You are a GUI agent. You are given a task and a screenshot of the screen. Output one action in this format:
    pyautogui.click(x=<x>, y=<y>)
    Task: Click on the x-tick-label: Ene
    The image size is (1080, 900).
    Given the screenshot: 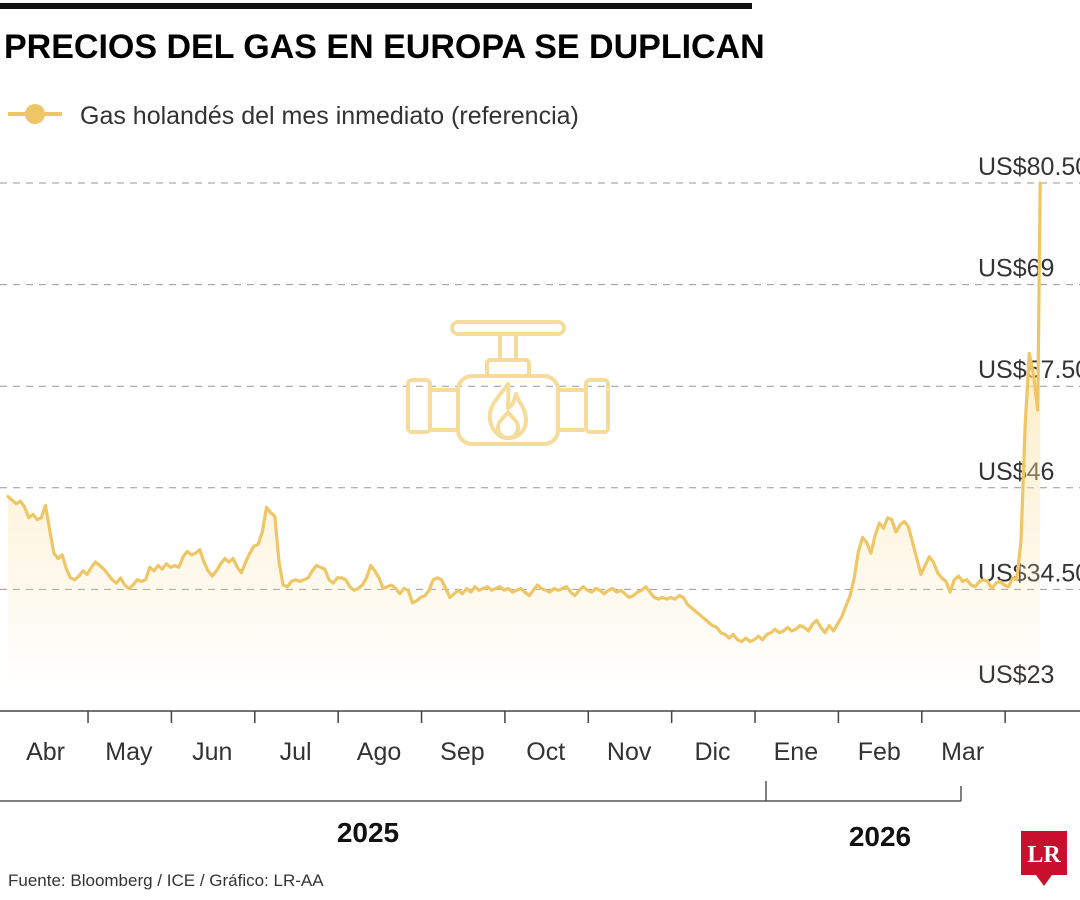 What is the action you would take?
    pyautogui.click(x=796, y=752)
    